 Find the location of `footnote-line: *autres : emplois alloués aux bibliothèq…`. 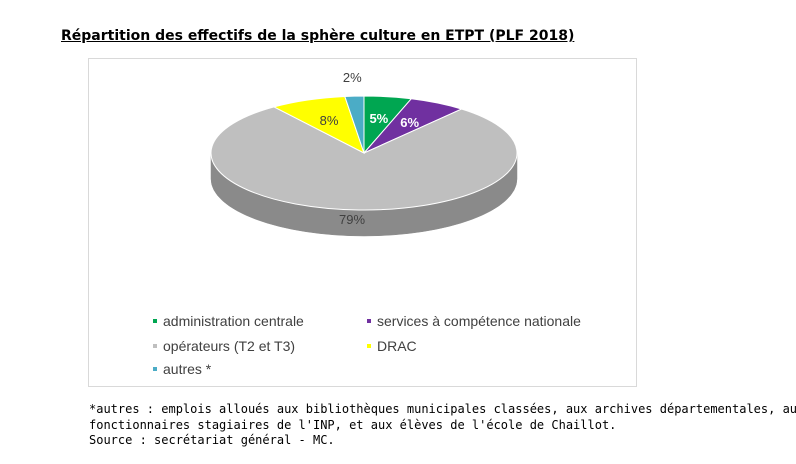

footnote-line: *autres : emplois alloués aux bibliothèq… is located at coordinates (442, 409).